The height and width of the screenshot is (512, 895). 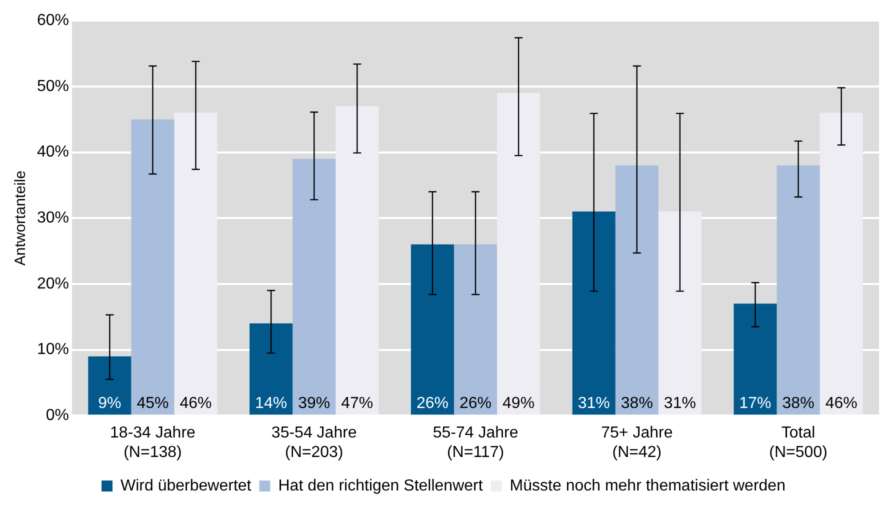 What do you see at coordinates (186, 485) in the screenshot?
I see `legend-label: Wird überbewertet` at bounding box center [186, 485].